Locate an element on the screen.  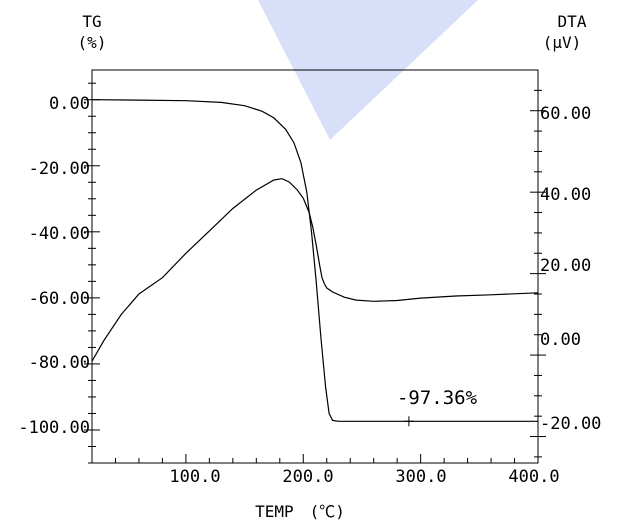
x-tick-label-300: 300.0 is located at coordinates (420, 477).